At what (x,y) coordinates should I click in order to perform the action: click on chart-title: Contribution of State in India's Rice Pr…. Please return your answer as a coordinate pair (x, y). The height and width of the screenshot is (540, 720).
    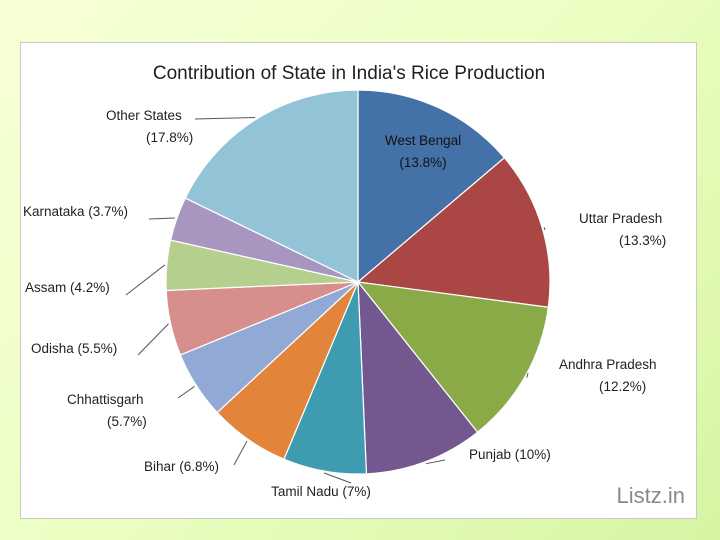
    Looking at the image, I should click on (349, 73).